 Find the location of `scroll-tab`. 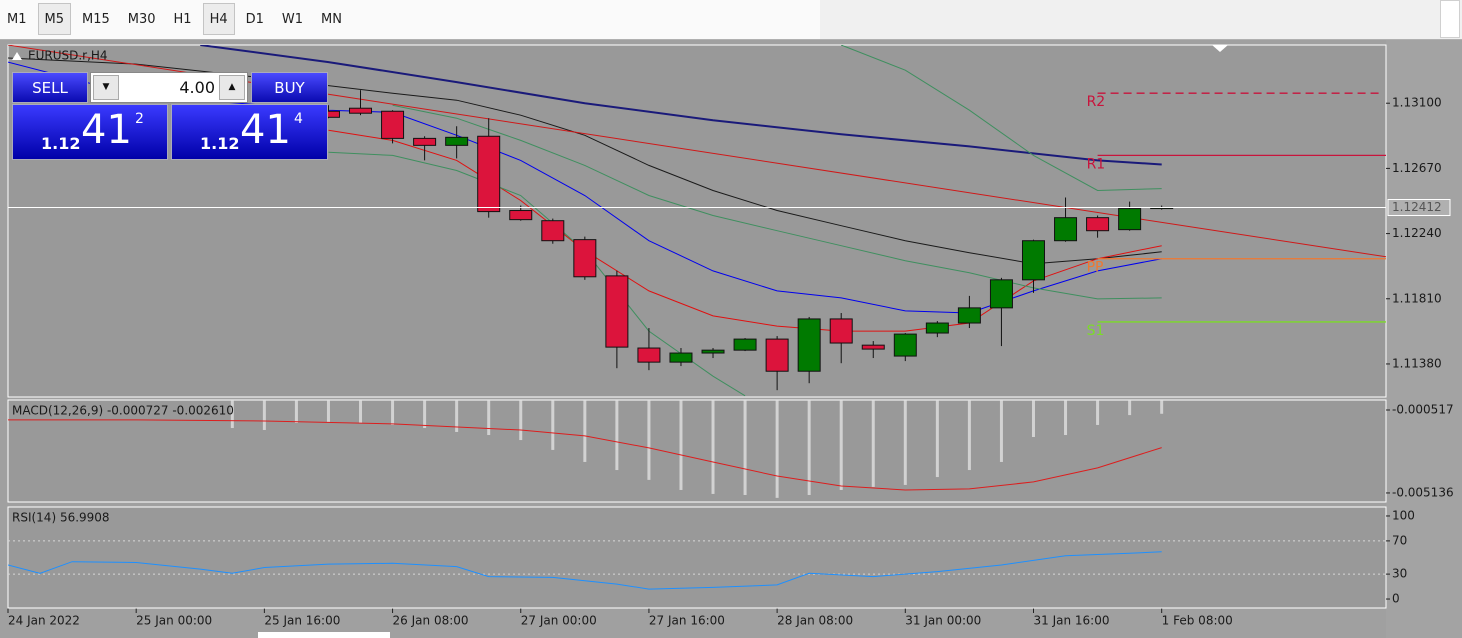

scroll-tab is located at coordinates (324, 635).